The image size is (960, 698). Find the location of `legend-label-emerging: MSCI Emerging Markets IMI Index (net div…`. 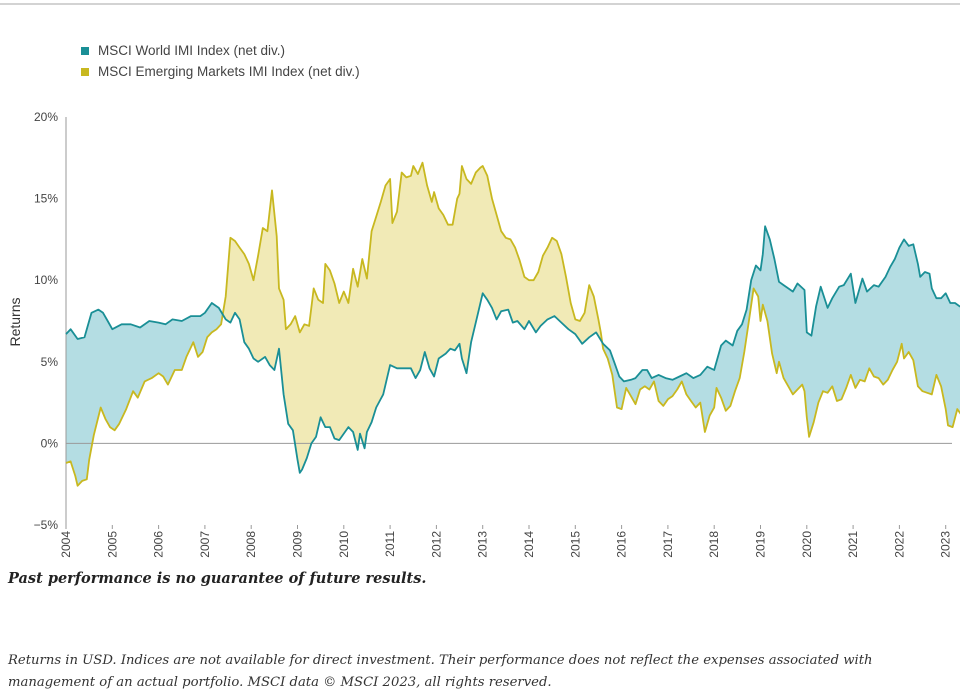

legend-label-emerging: MSCI Emerging Markets IMI Index (net div… is located at coordinates (229, 71).